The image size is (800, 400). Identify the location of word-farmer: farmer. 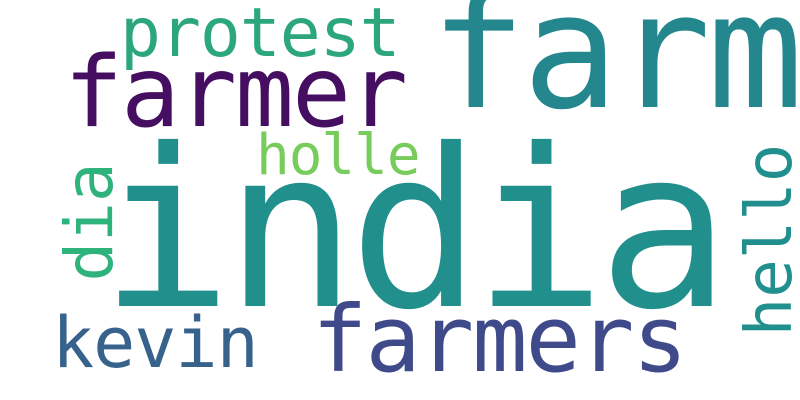
(236, 93).